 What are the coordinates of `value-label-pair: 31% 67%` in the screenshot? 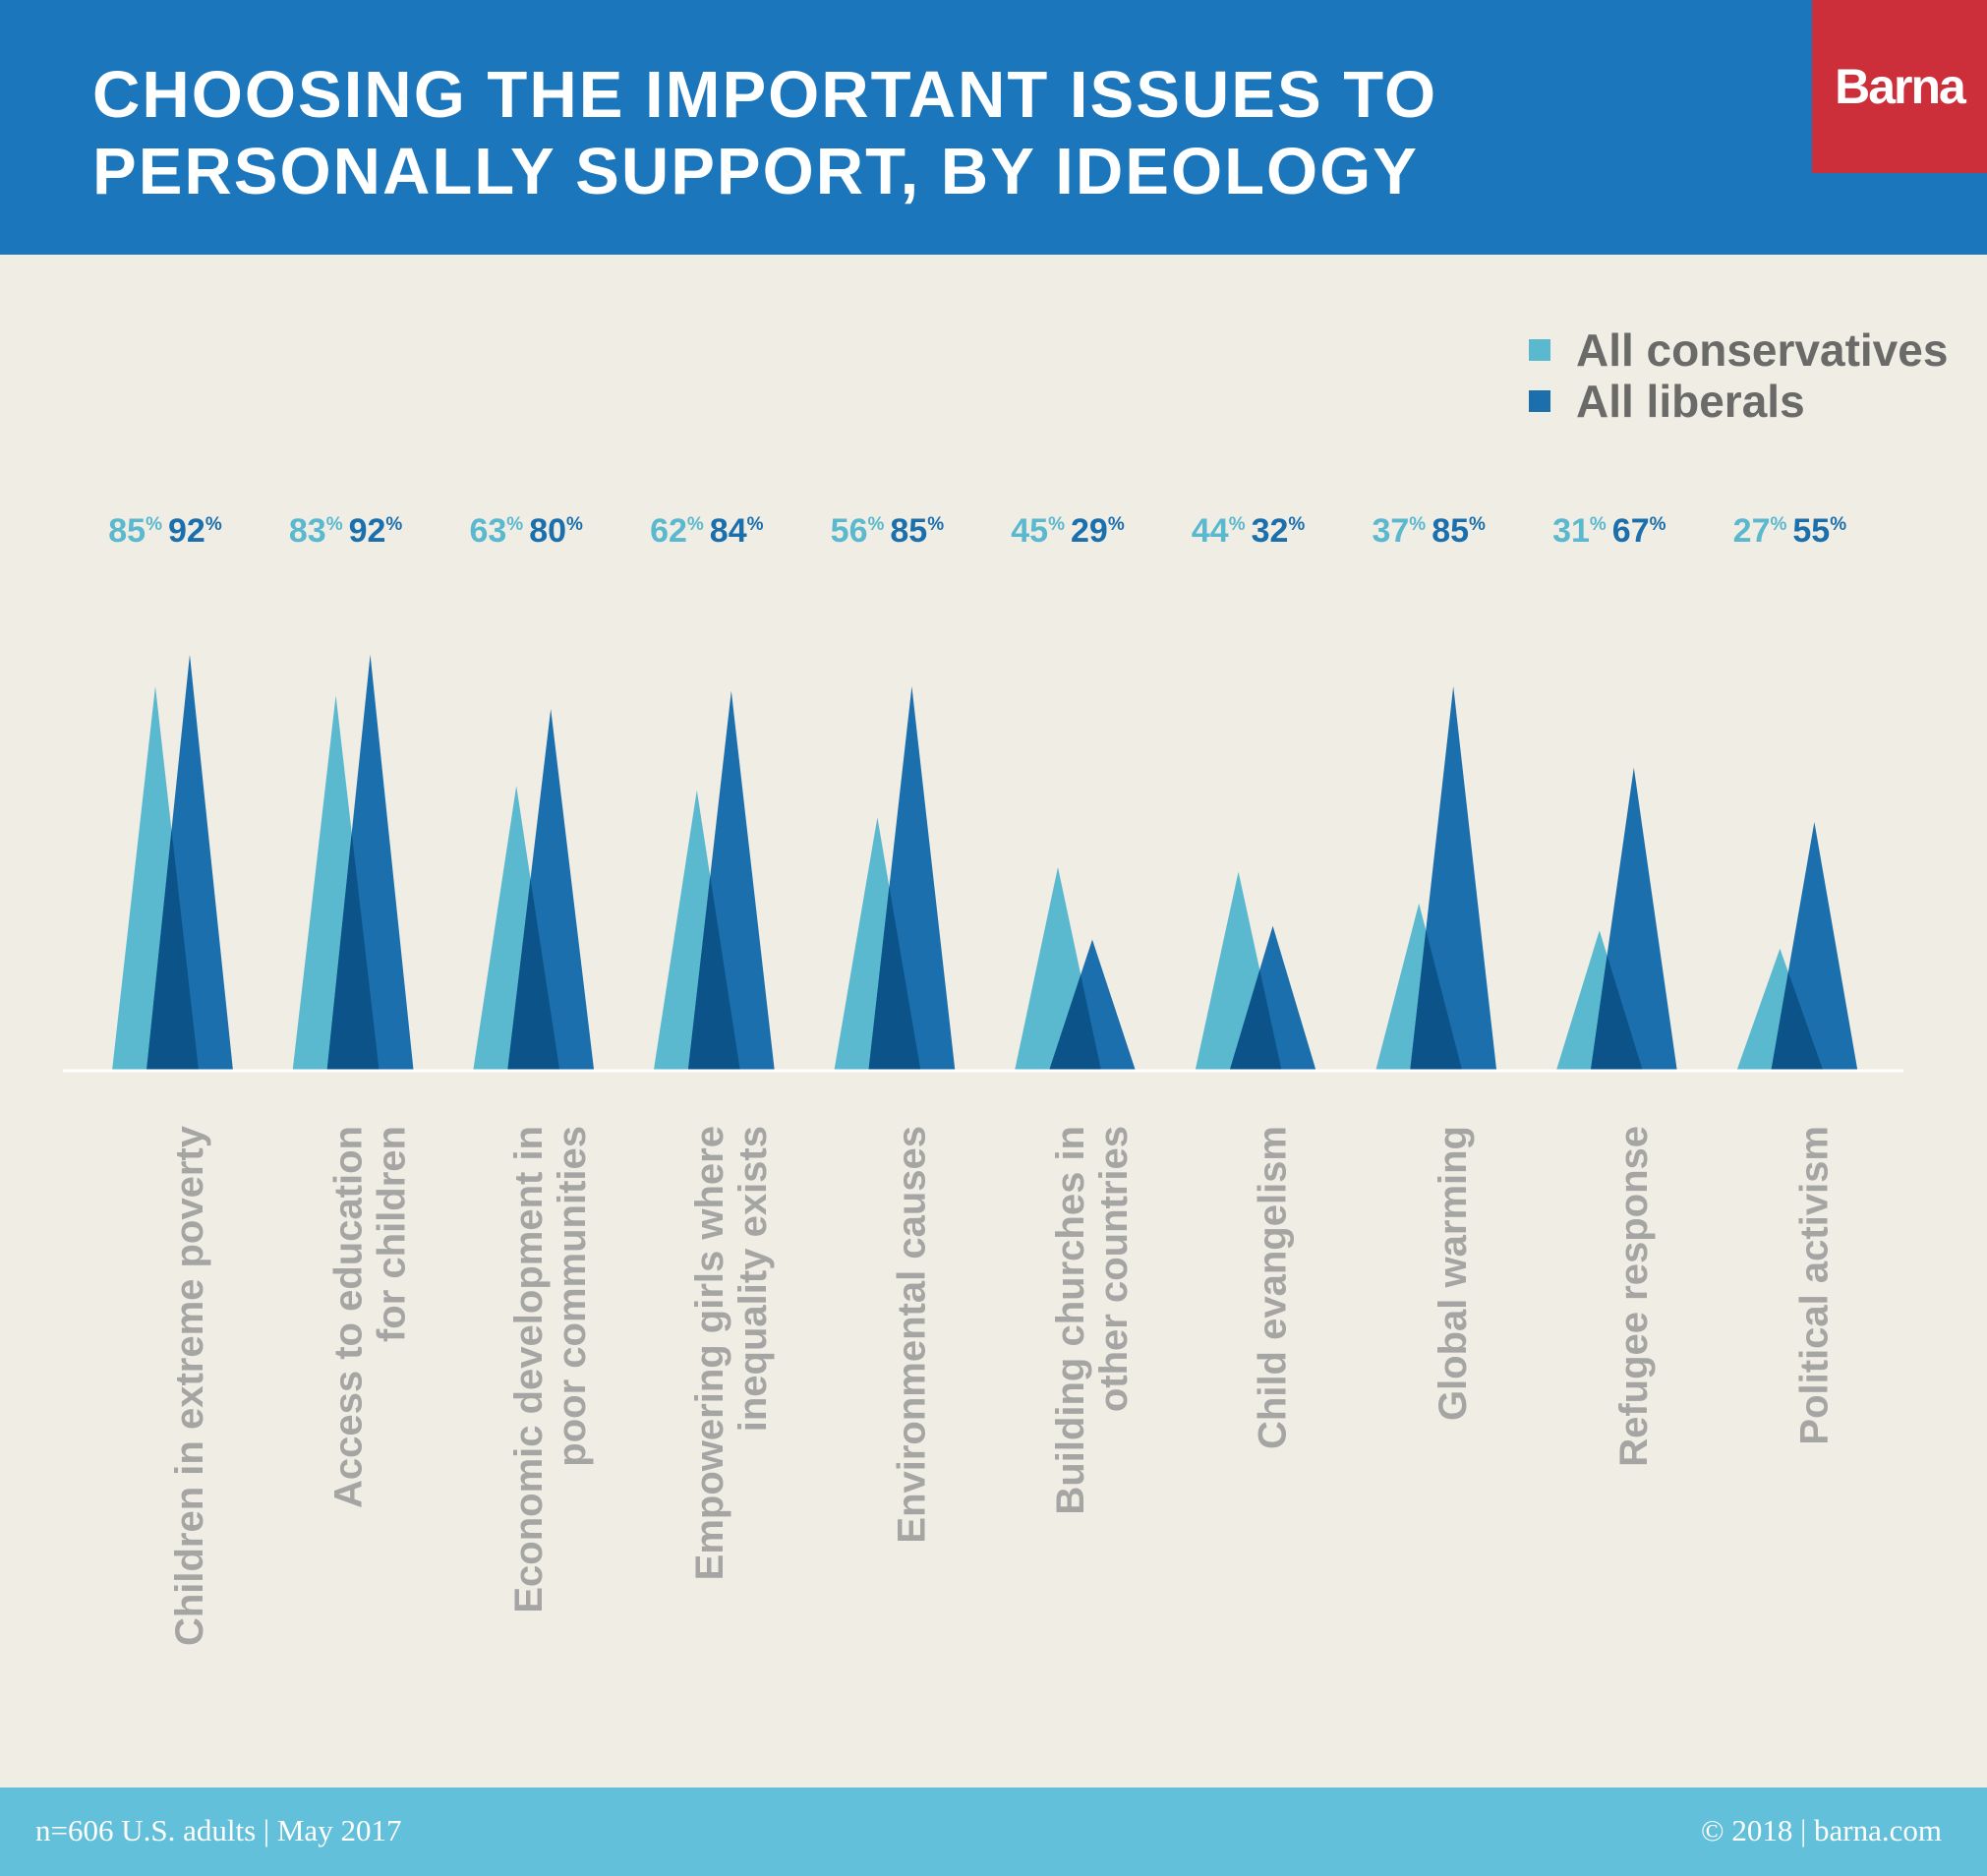 It's located at (1609, 531).